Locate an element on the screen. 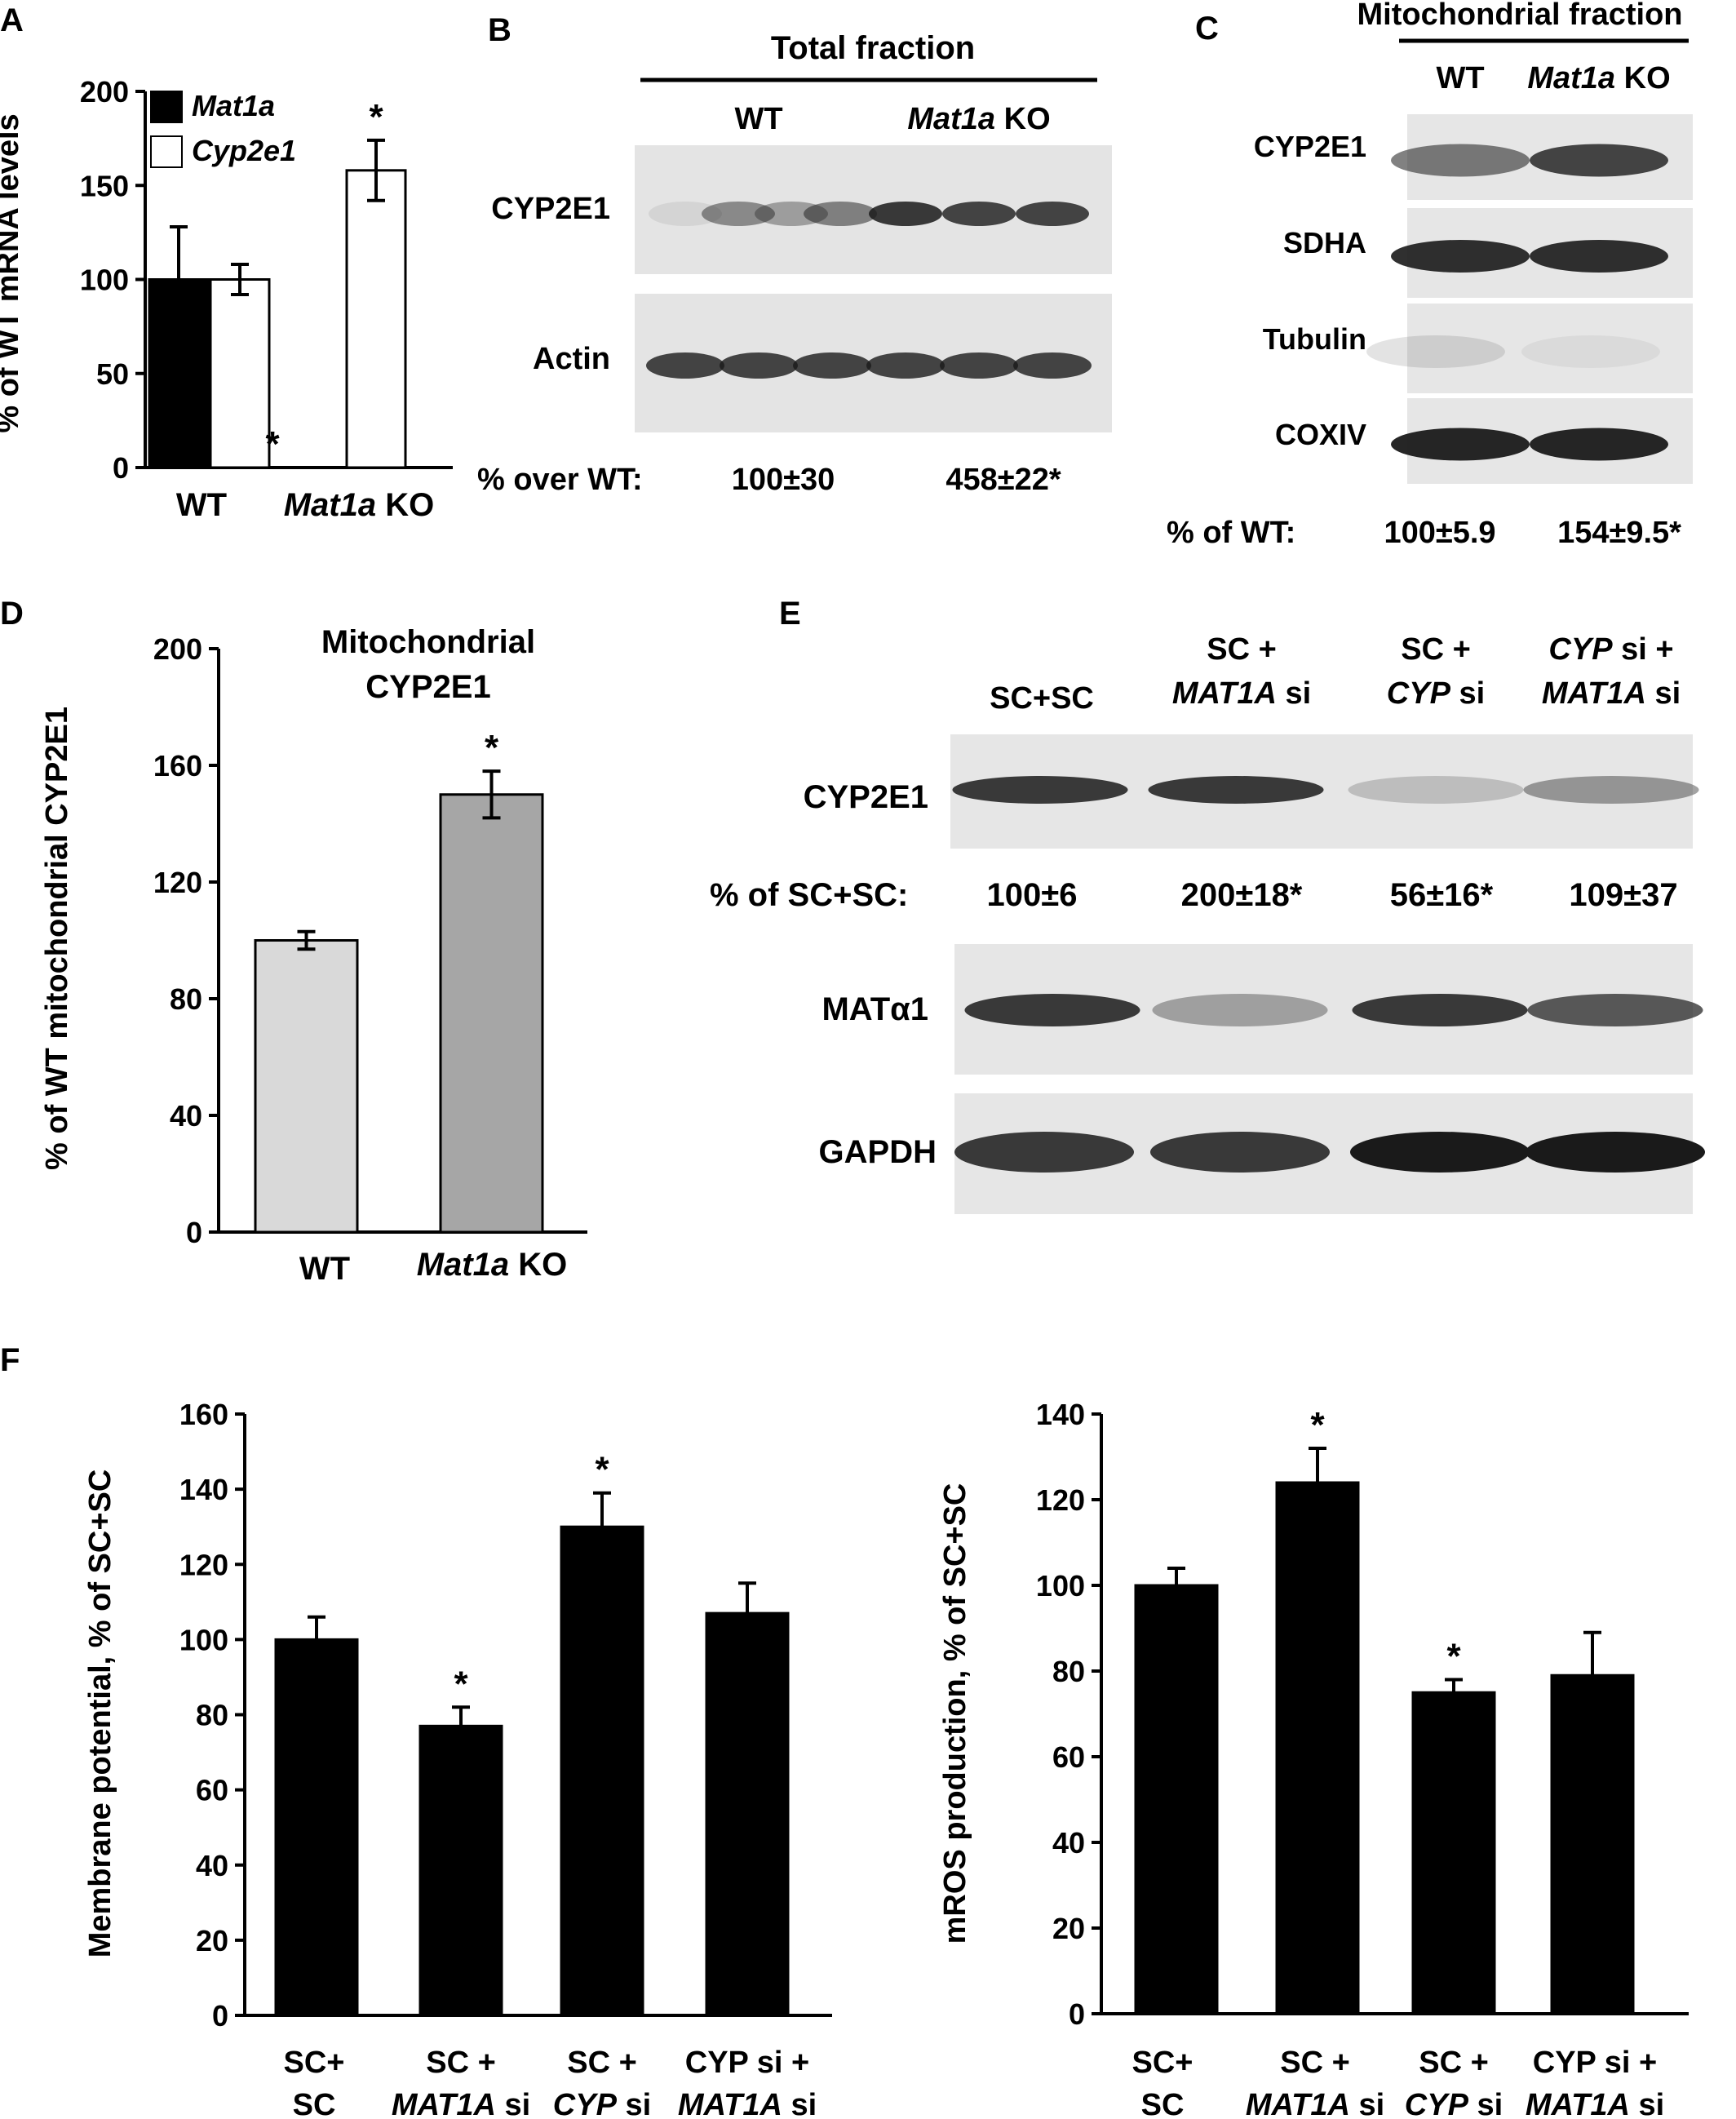 The image size is (1736, 2119). blot-c-quant-ko: 154±9.5* is located at coordinates (1619, 533).